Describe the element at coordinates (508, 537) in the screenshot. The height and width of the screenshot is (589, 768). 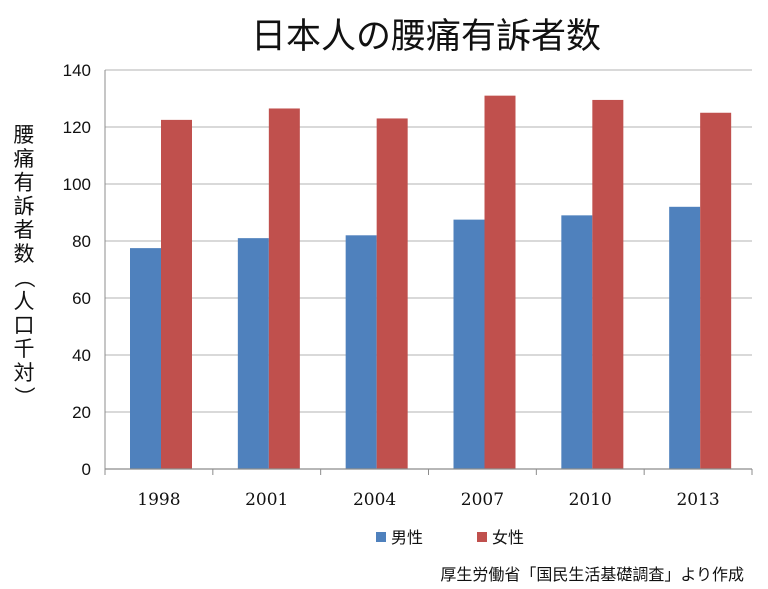
I see `legend-label: 女性` at that location.